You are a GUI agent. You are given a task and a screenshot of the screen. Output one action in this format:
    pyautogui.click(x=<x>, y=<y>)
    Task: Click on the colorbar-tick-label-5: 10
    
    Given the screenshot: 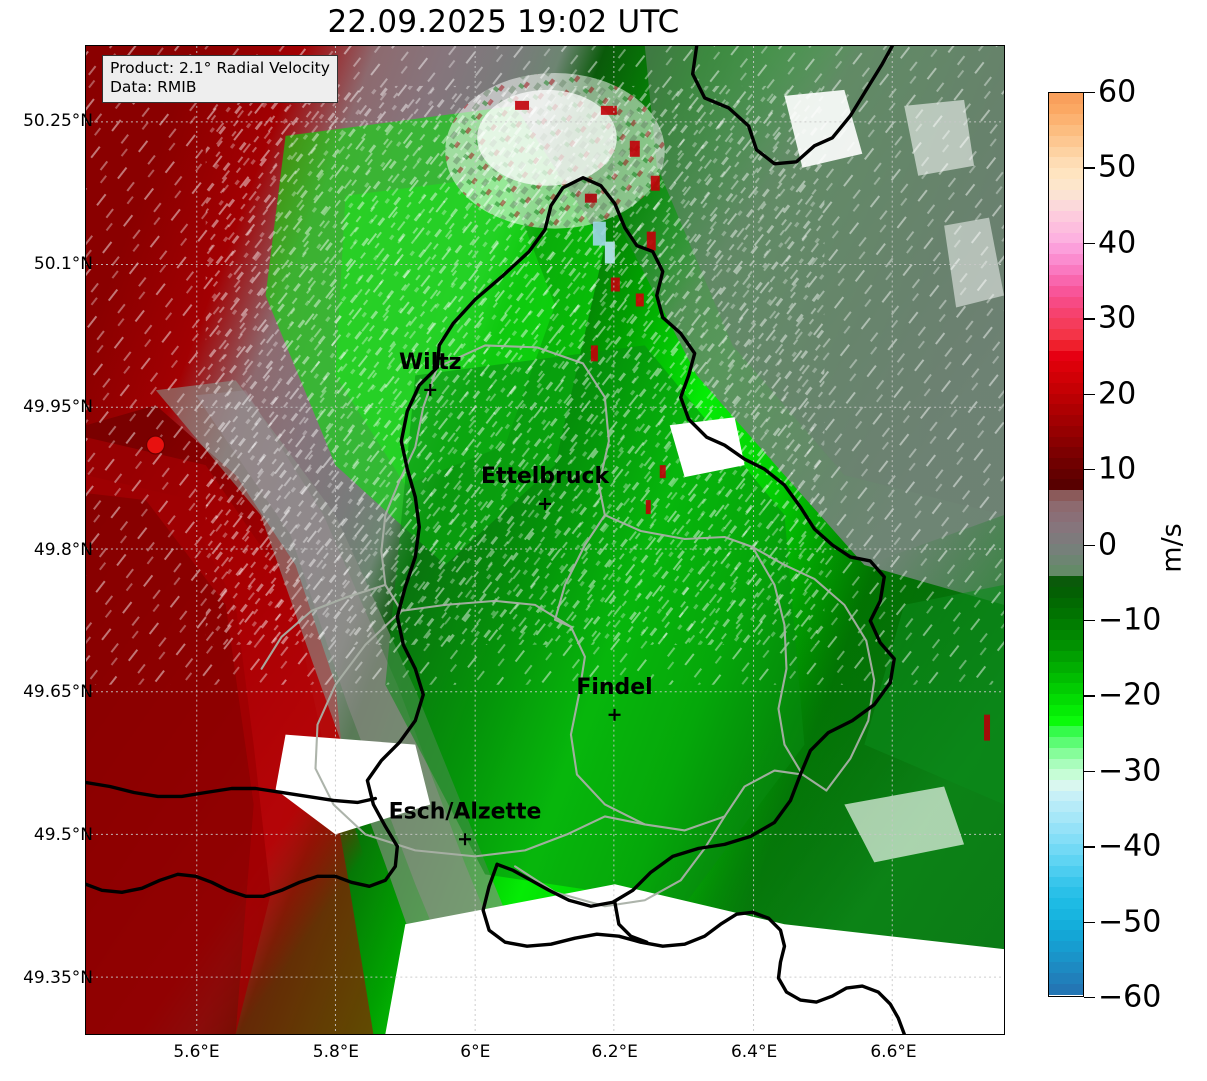 What is the action you would take?
    pyautogui.click(x=1117, y=469)
    